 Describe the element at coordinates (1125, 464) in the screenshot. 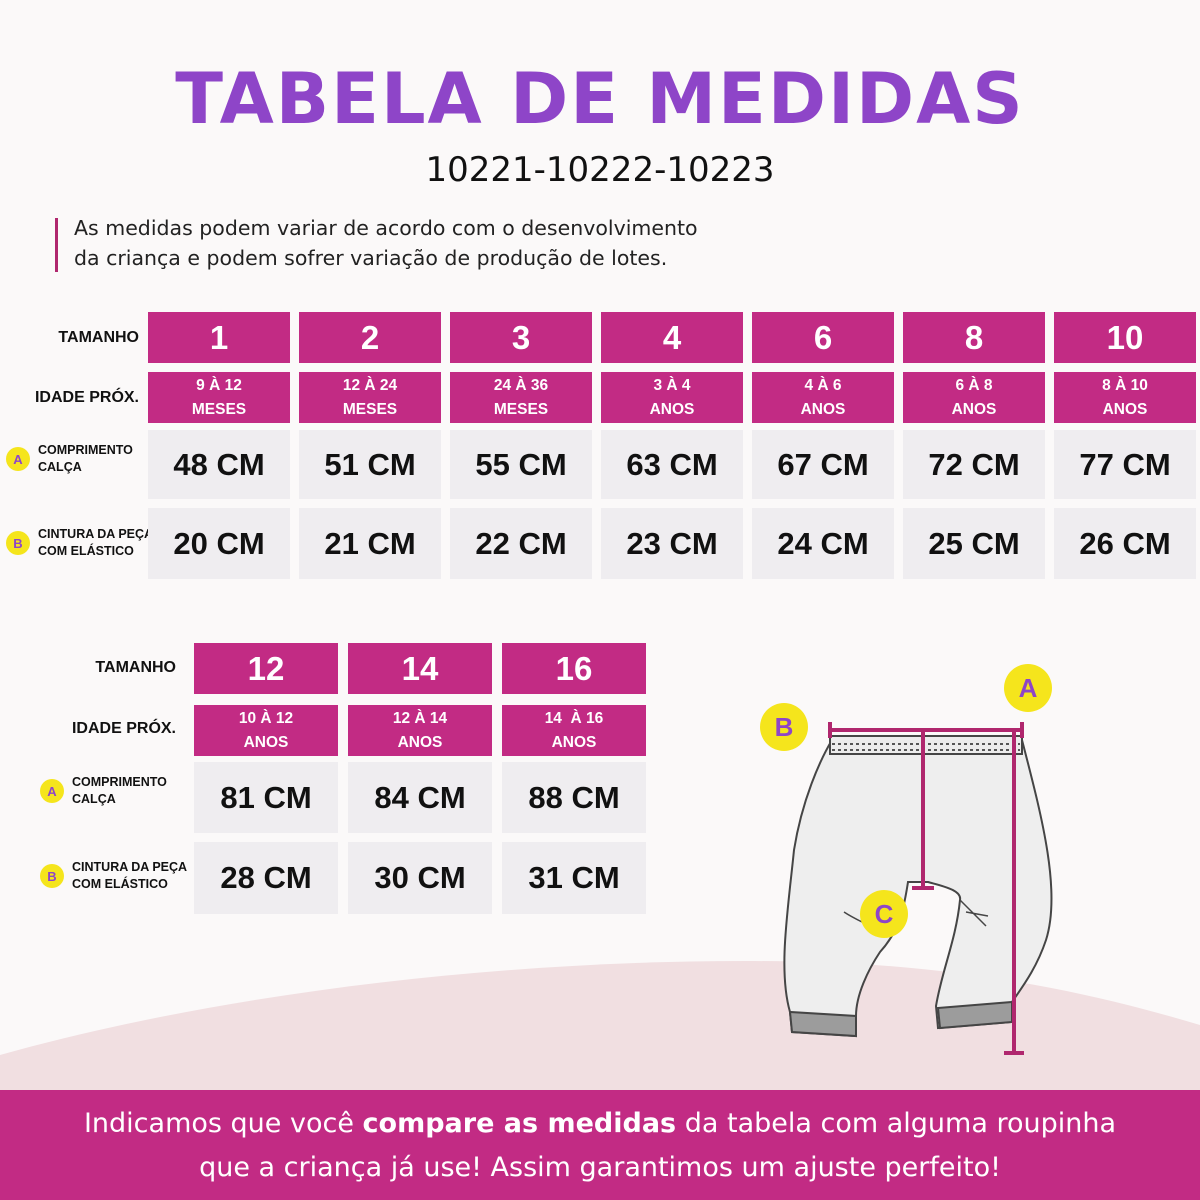

I see `length-cell: 77 CM` at that location.